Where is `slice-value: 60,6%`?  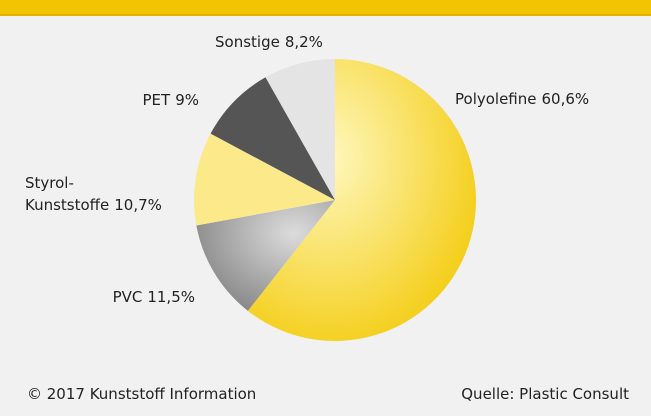 slice-value: 60,6% is located at coordinates (565, 99).